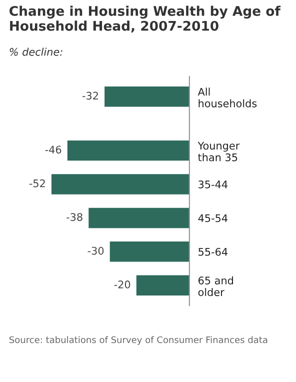 The image size is (296, 382). What do you see at coordinates (53, 150) in the screenshot?
I see `data-label: -46` at bounding box center [53, 150].